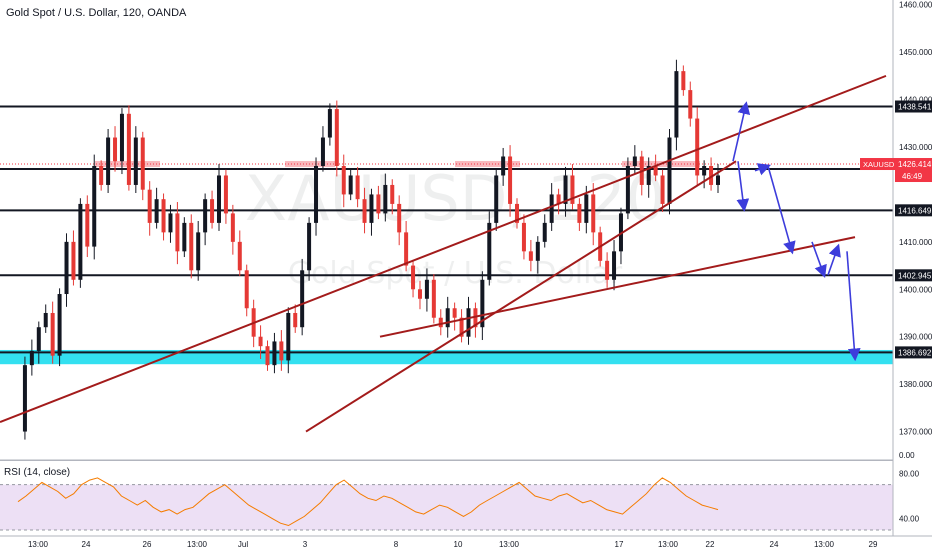  I want to click on symbol-badge, so click(877, 164).